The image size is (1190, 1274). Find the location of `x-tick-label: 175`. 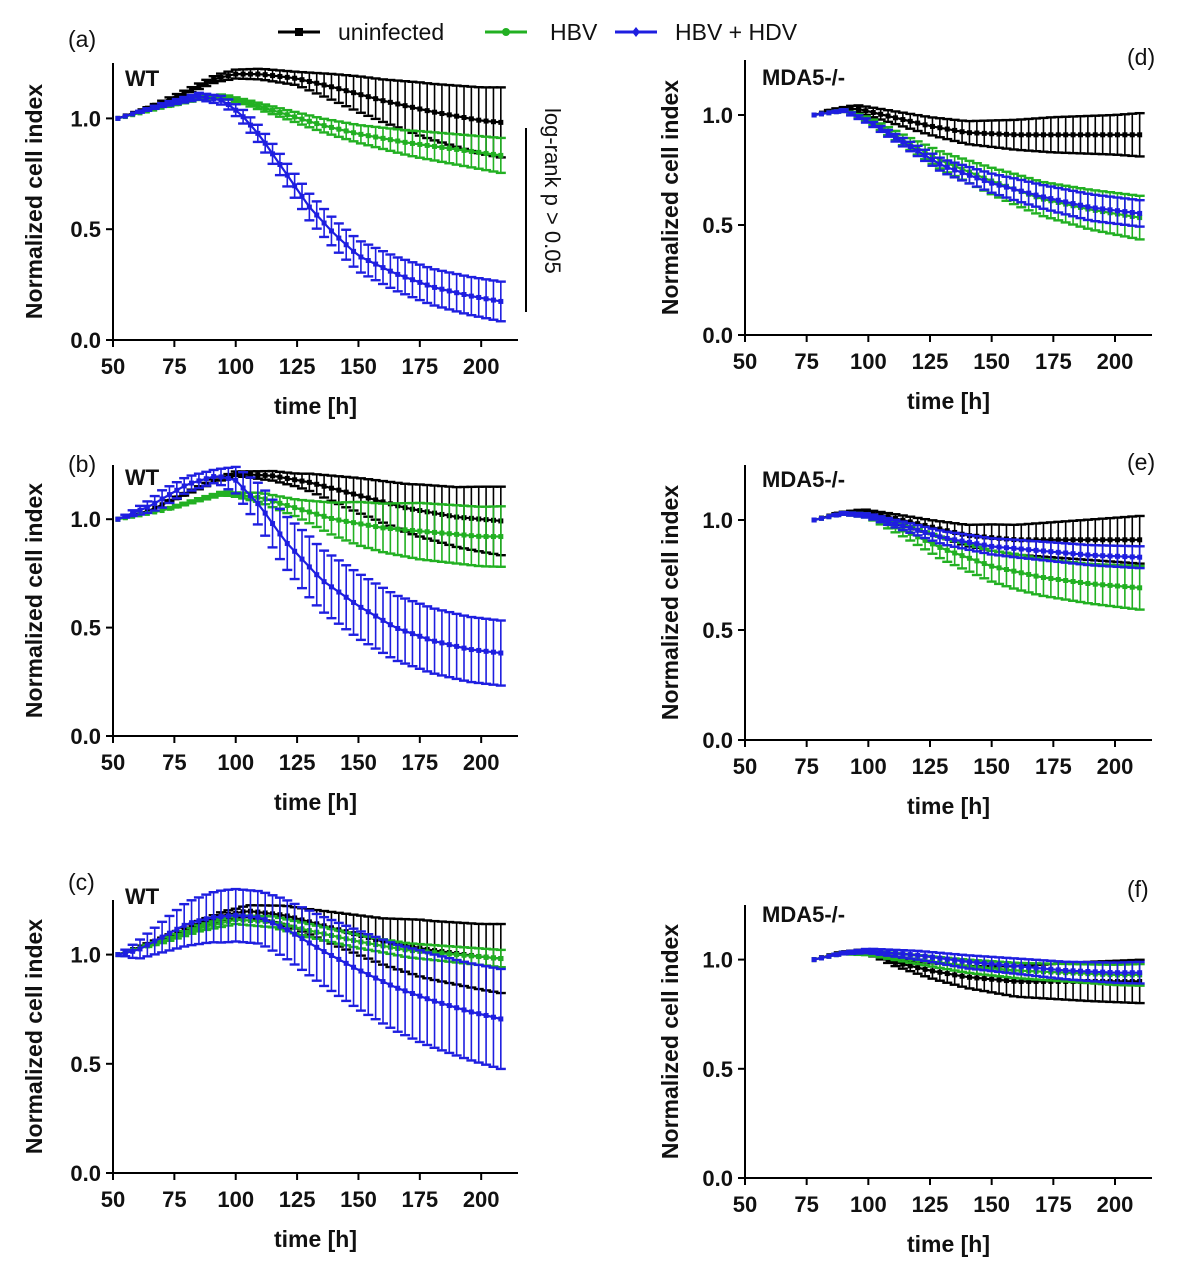

x-tick-label: 175 is located at coordinates (419, 366).